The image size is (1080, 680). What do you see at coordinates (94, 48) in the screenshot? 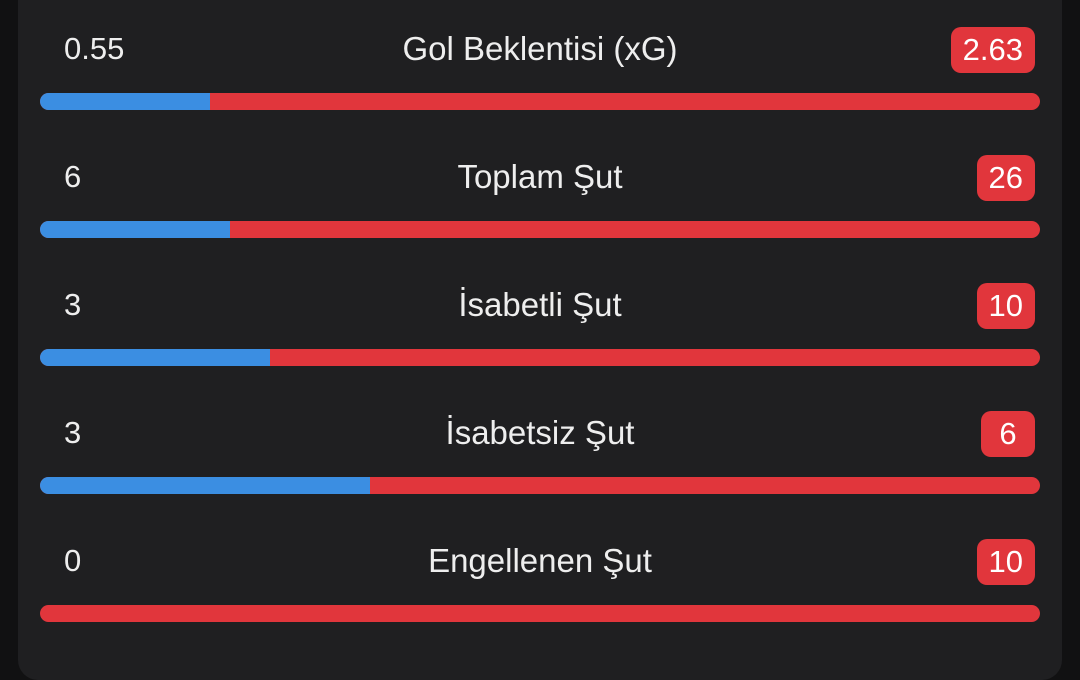
I see `home-value: 0.55` at bounding box center [94, 48].